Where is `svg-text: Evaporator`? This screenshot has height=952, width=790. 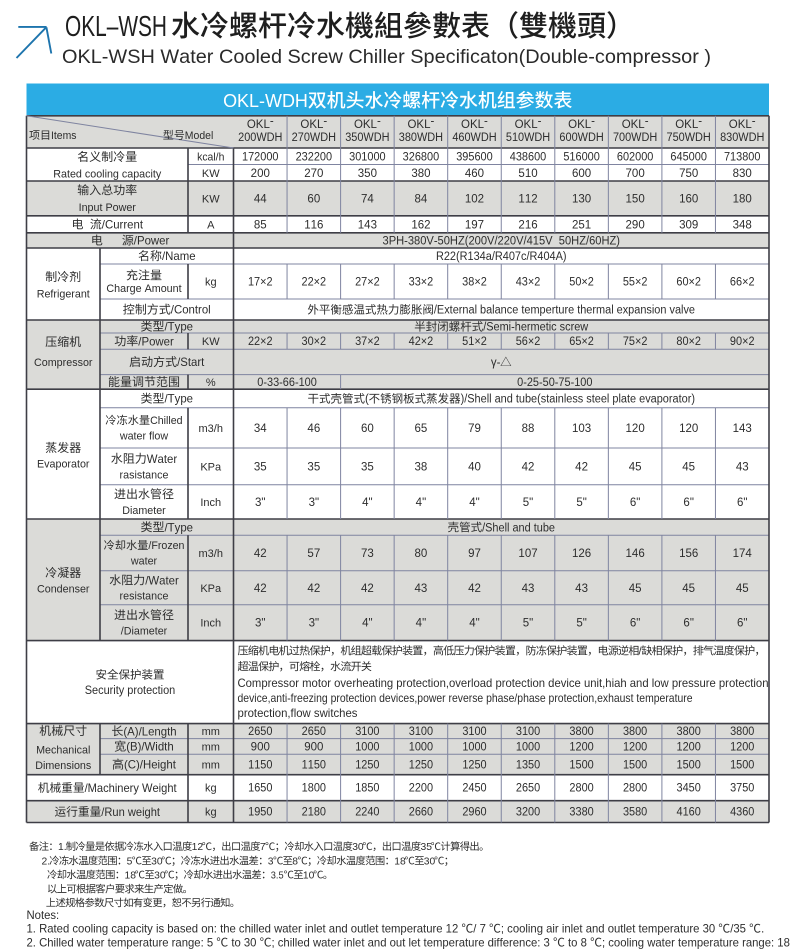 svg-text: Evaporator is located at coordinates (63, 465).